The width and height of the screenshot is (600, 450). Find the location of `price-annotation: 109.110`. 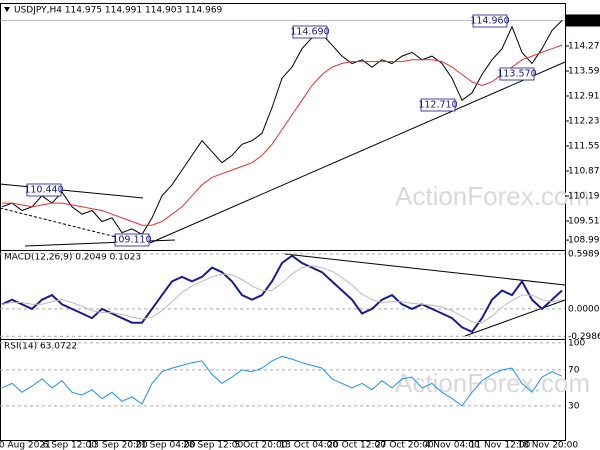

price-annotation: 109.110 is located at coordinates (131, 240).